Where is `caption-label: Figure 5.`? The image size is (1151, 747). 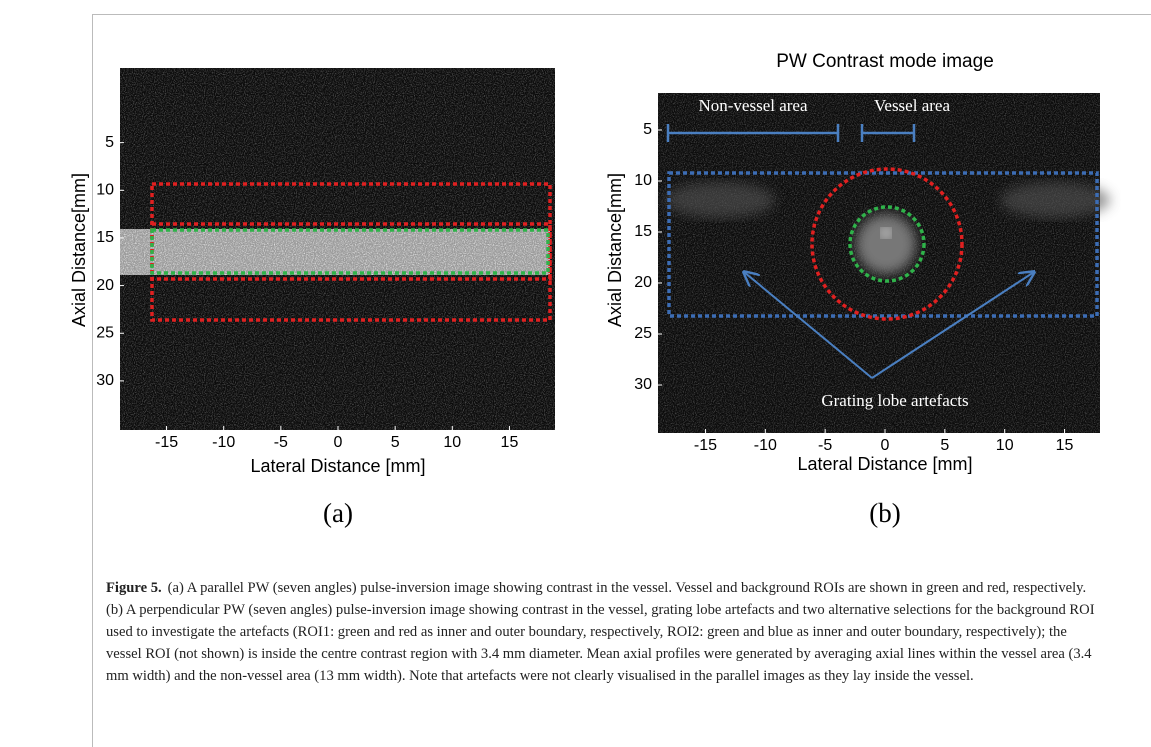 caption-label: Figure 5. is located at coordinates (134, 588).